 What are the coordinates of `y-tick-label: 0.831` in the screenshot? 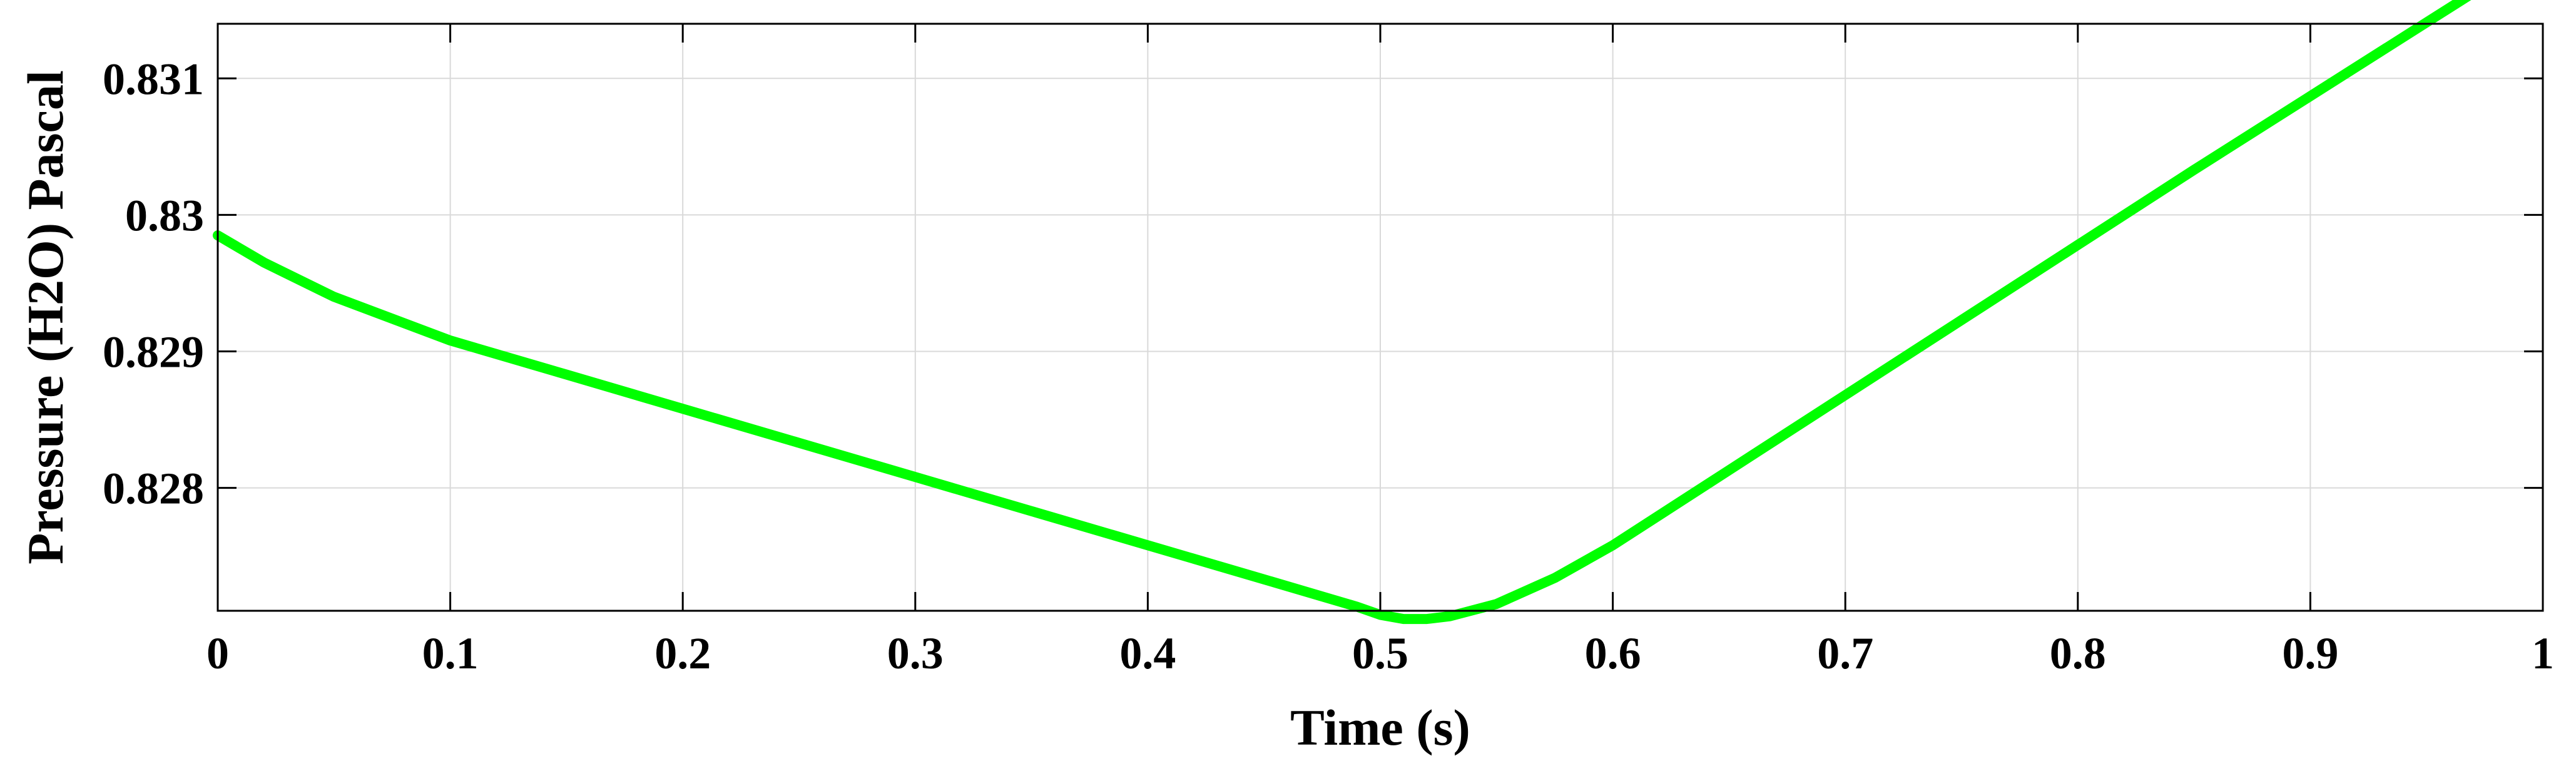 It's located at (153, 79).